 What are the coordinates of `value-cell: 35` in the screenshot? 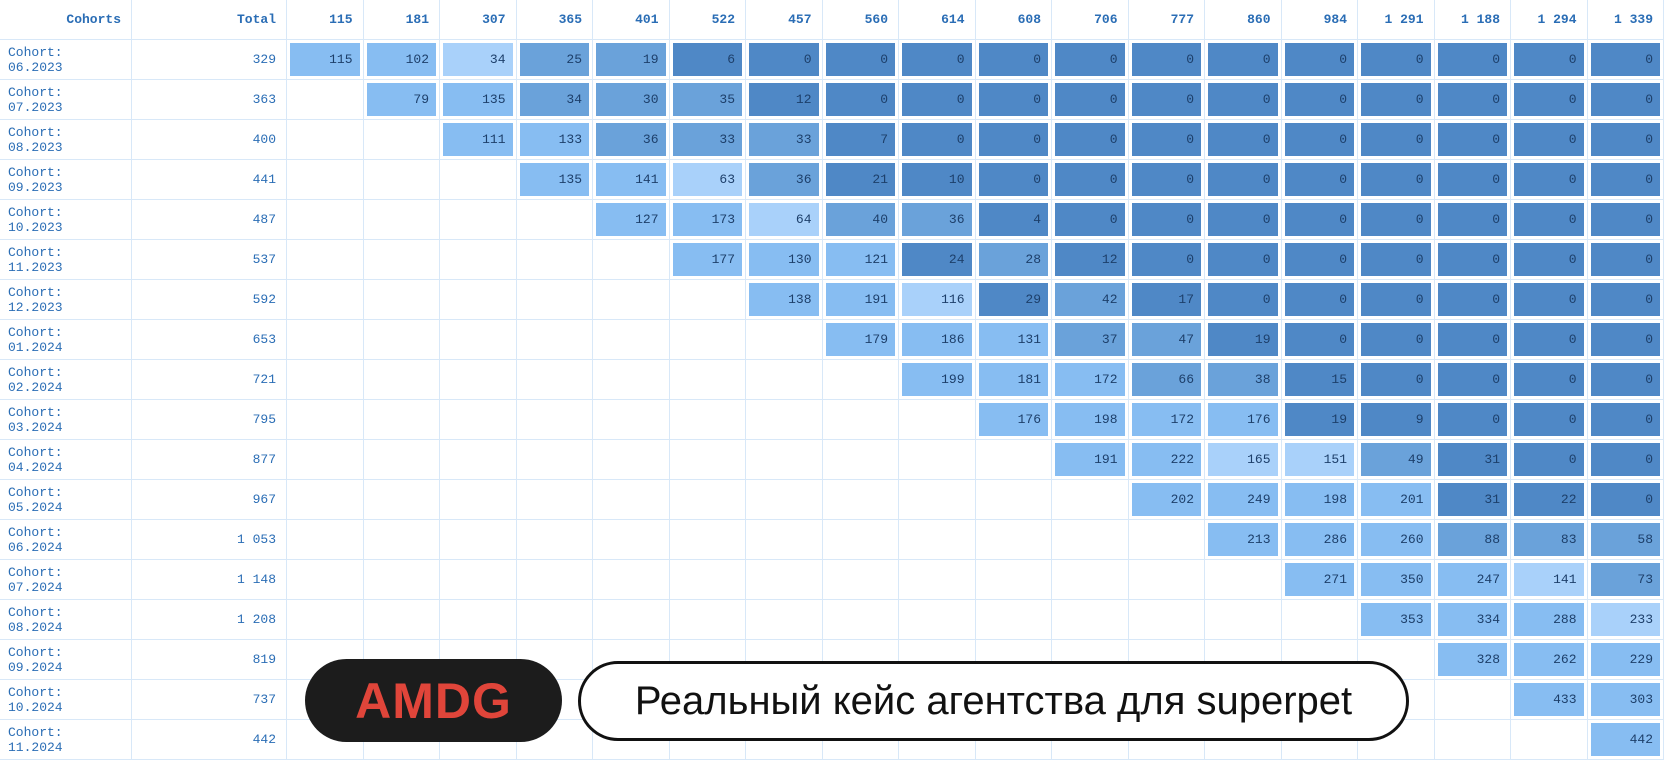 It's located at (707, 100).